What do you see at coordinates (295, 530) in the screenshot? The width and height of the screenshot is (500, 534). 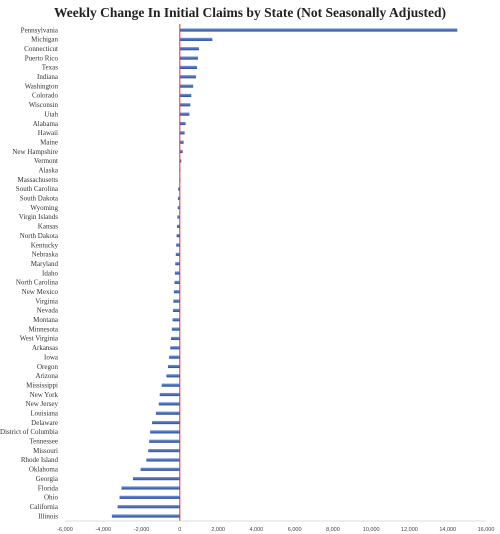 I see `x-tick-label: 6,000` at bounding box center [295, 530].